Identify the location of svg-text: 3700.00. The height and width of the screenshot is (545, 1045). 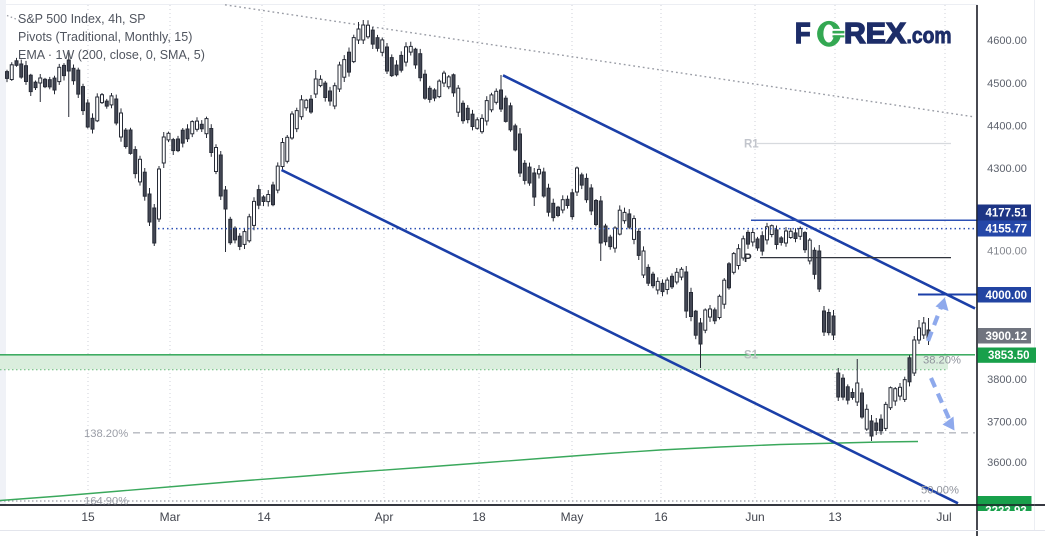
(1007, 423).